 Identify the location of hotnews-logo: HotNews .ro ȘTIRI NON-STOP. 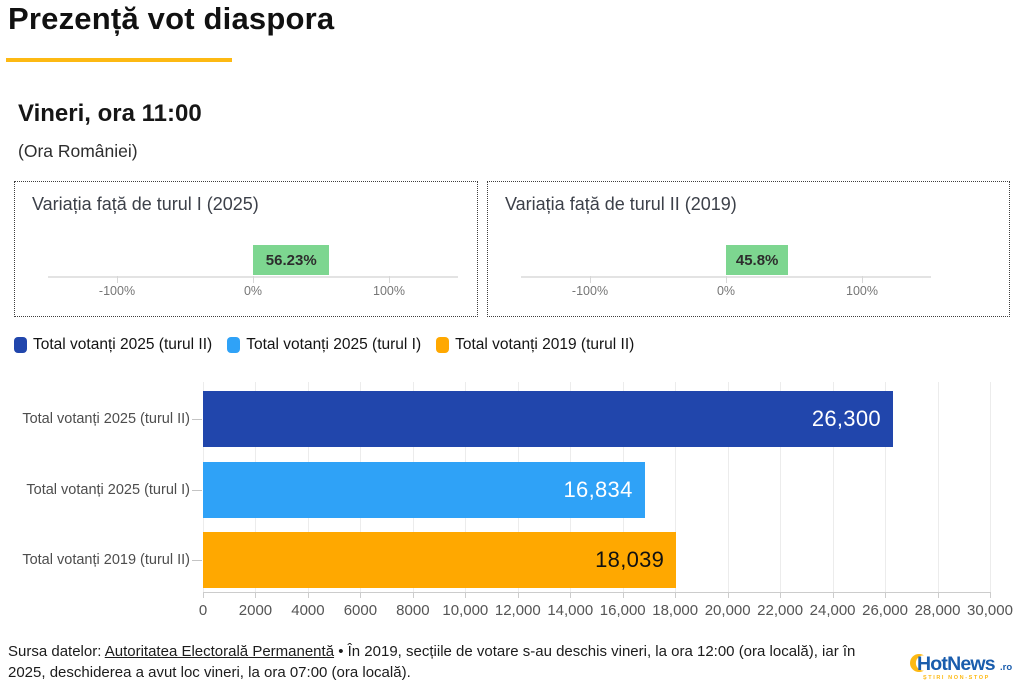
(964, 667).